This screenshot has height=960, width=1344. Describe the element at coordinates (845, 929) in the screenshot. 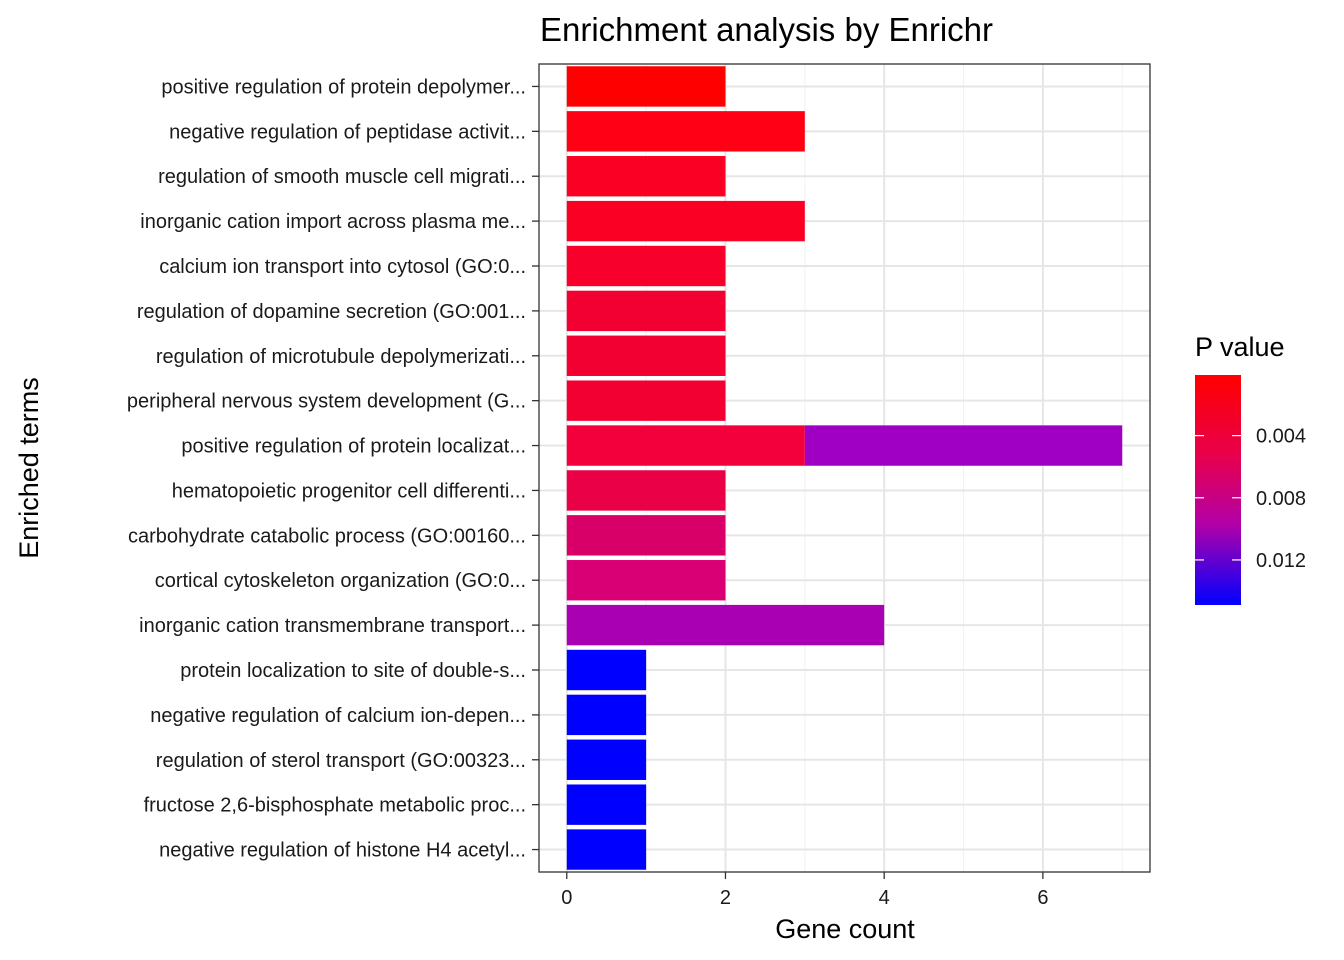

I see `x-axis-title: Gene count` at that location.